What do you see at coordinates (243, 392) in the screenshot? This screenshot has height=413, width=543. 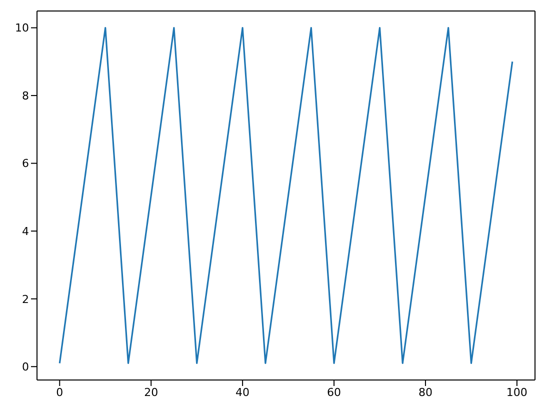 I see `x-tick-label: 40` at bounding box center [243, 392].